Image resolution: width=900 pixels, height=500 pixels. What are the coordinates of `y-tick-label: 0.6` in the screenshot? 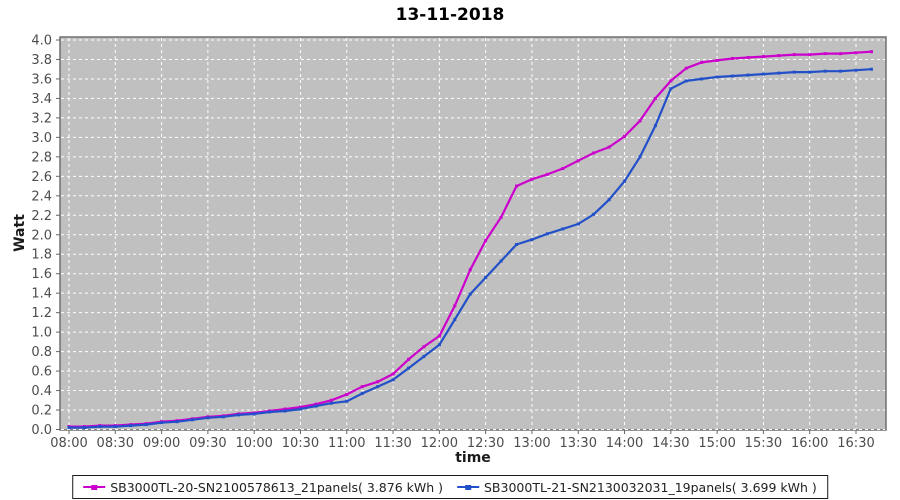 It's located at (41, 372).